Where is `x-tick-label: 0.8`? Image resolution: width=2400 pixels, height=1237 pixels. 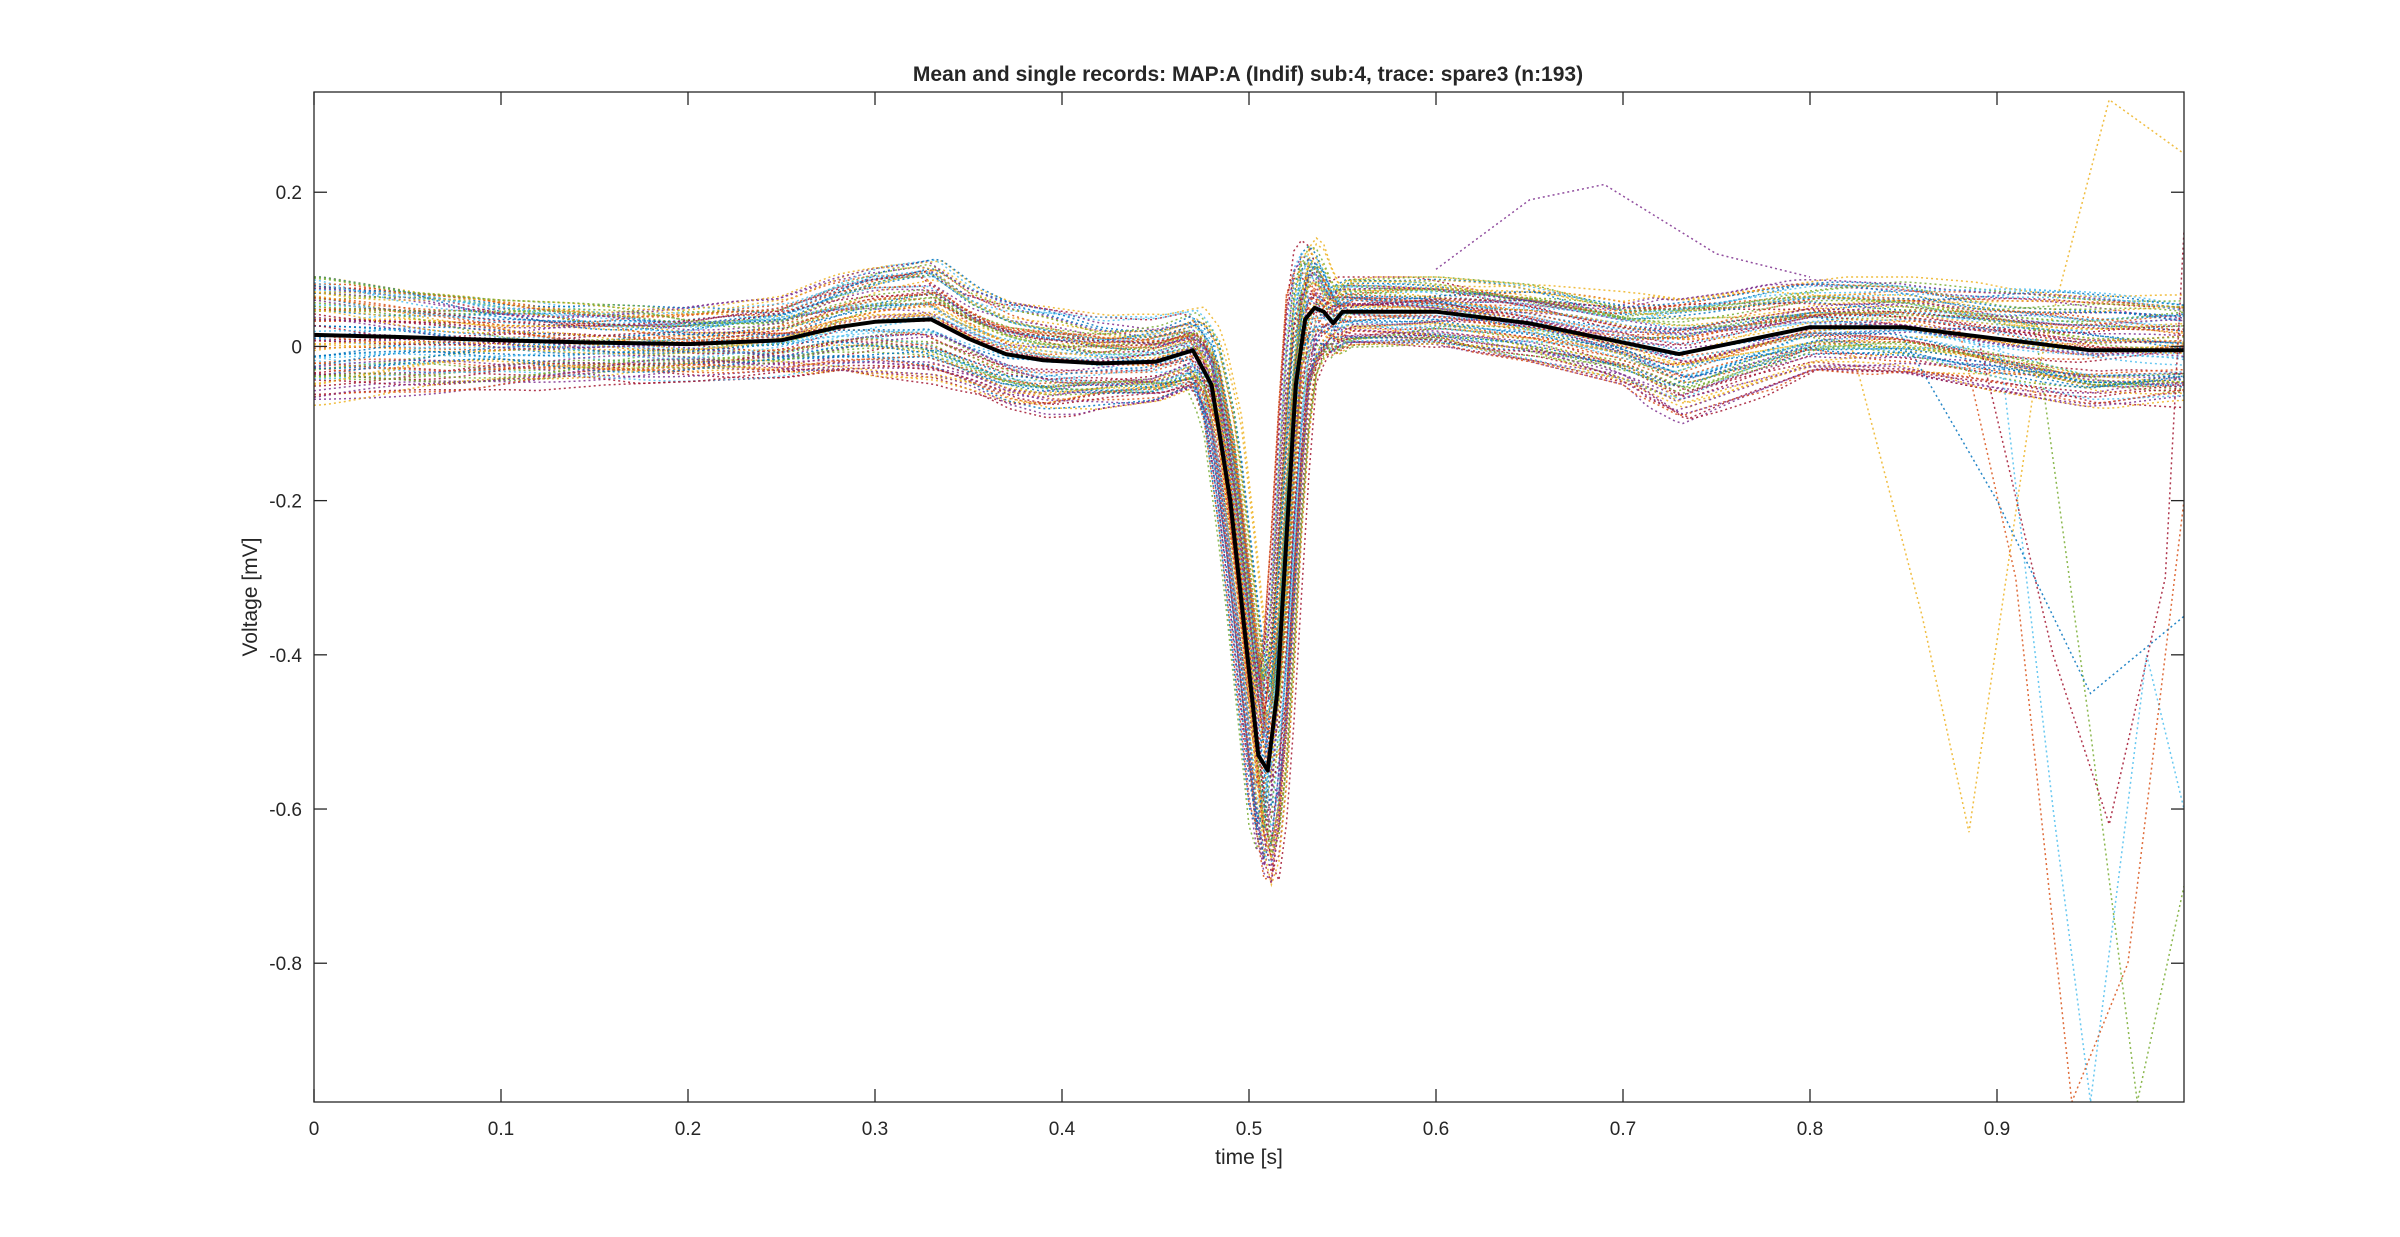
x-tick-label: 0.8 is located at coordinates (1810, 1129).